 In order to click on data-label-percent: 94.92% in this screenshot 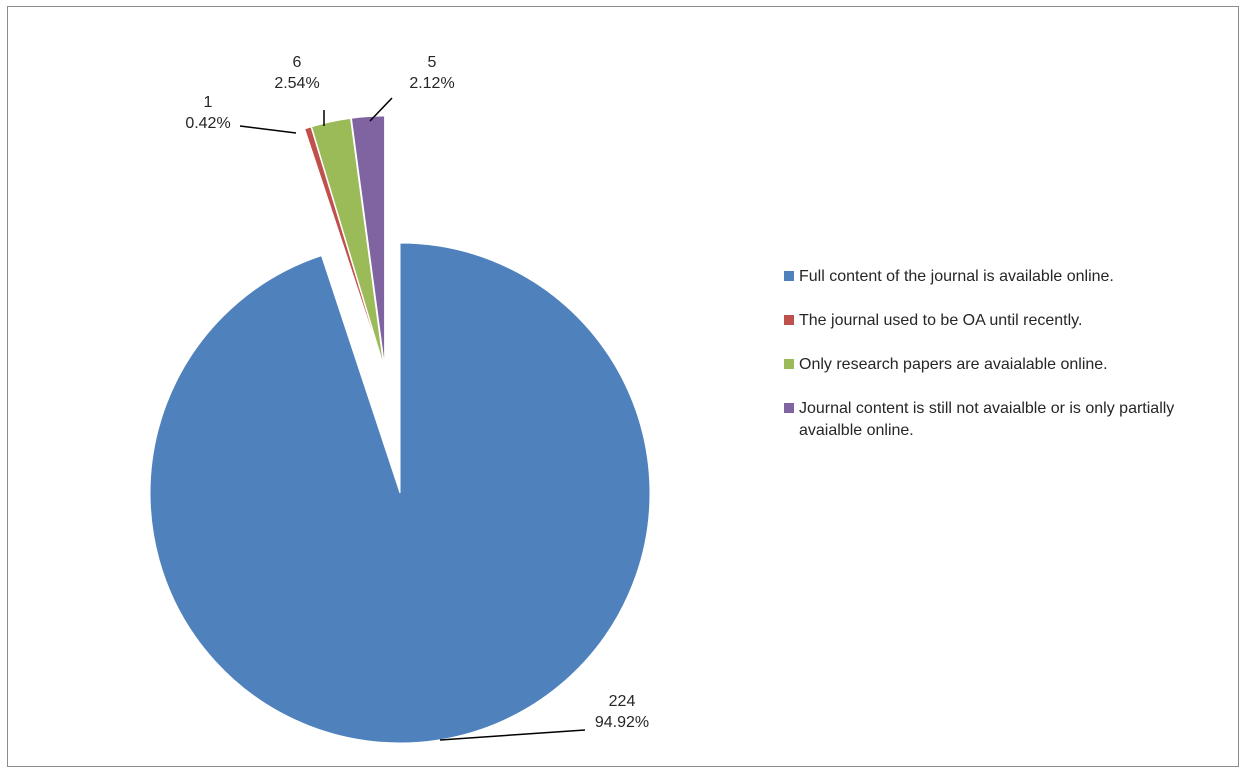, I will do `click(622, 722)`.